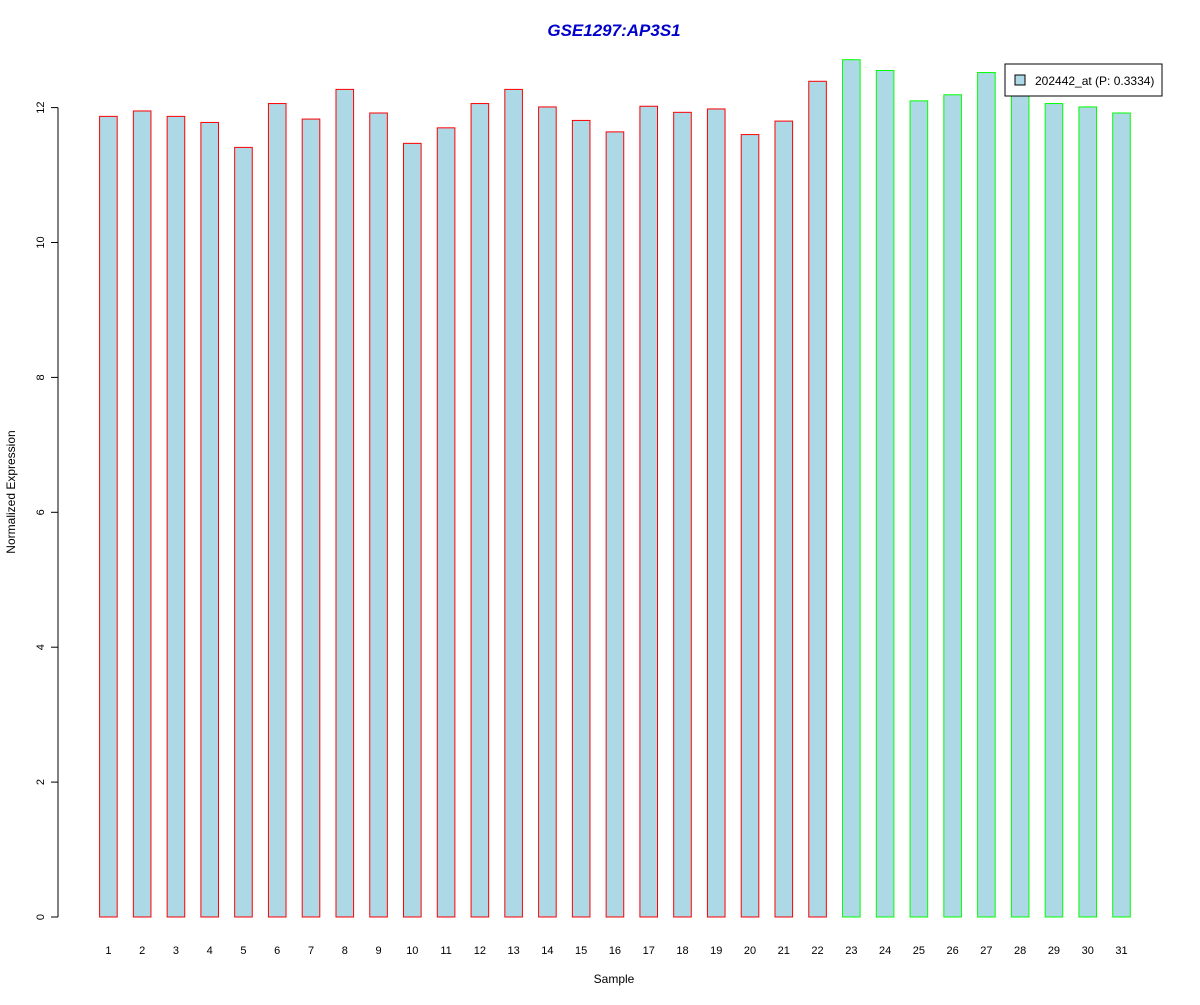  Describe the element at coordinates (817, 951) in the screenshot. I see `x-tick-label: 22` at that location.